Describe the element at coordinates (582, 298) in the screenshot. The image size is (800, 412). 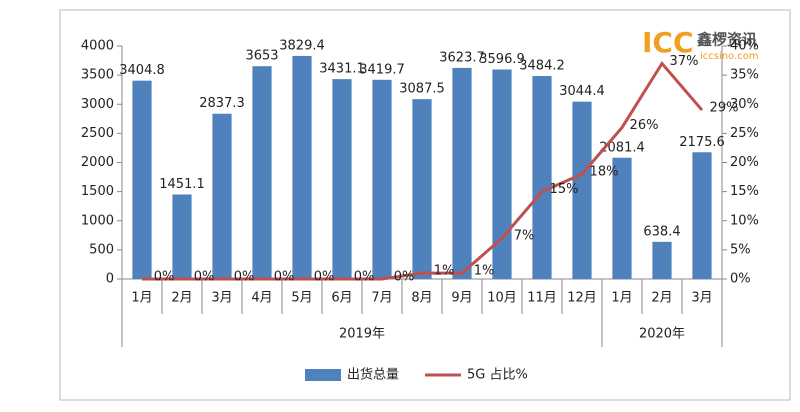
I see `x-tick-label: 12月` at that location.